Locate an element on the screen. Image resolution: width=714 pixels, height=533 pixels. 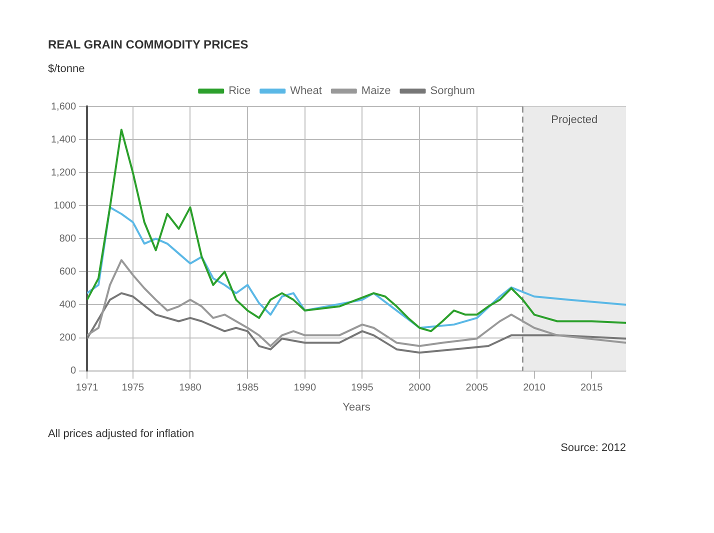
x-tick-label: 2015 is located at coordinates (592, 388).